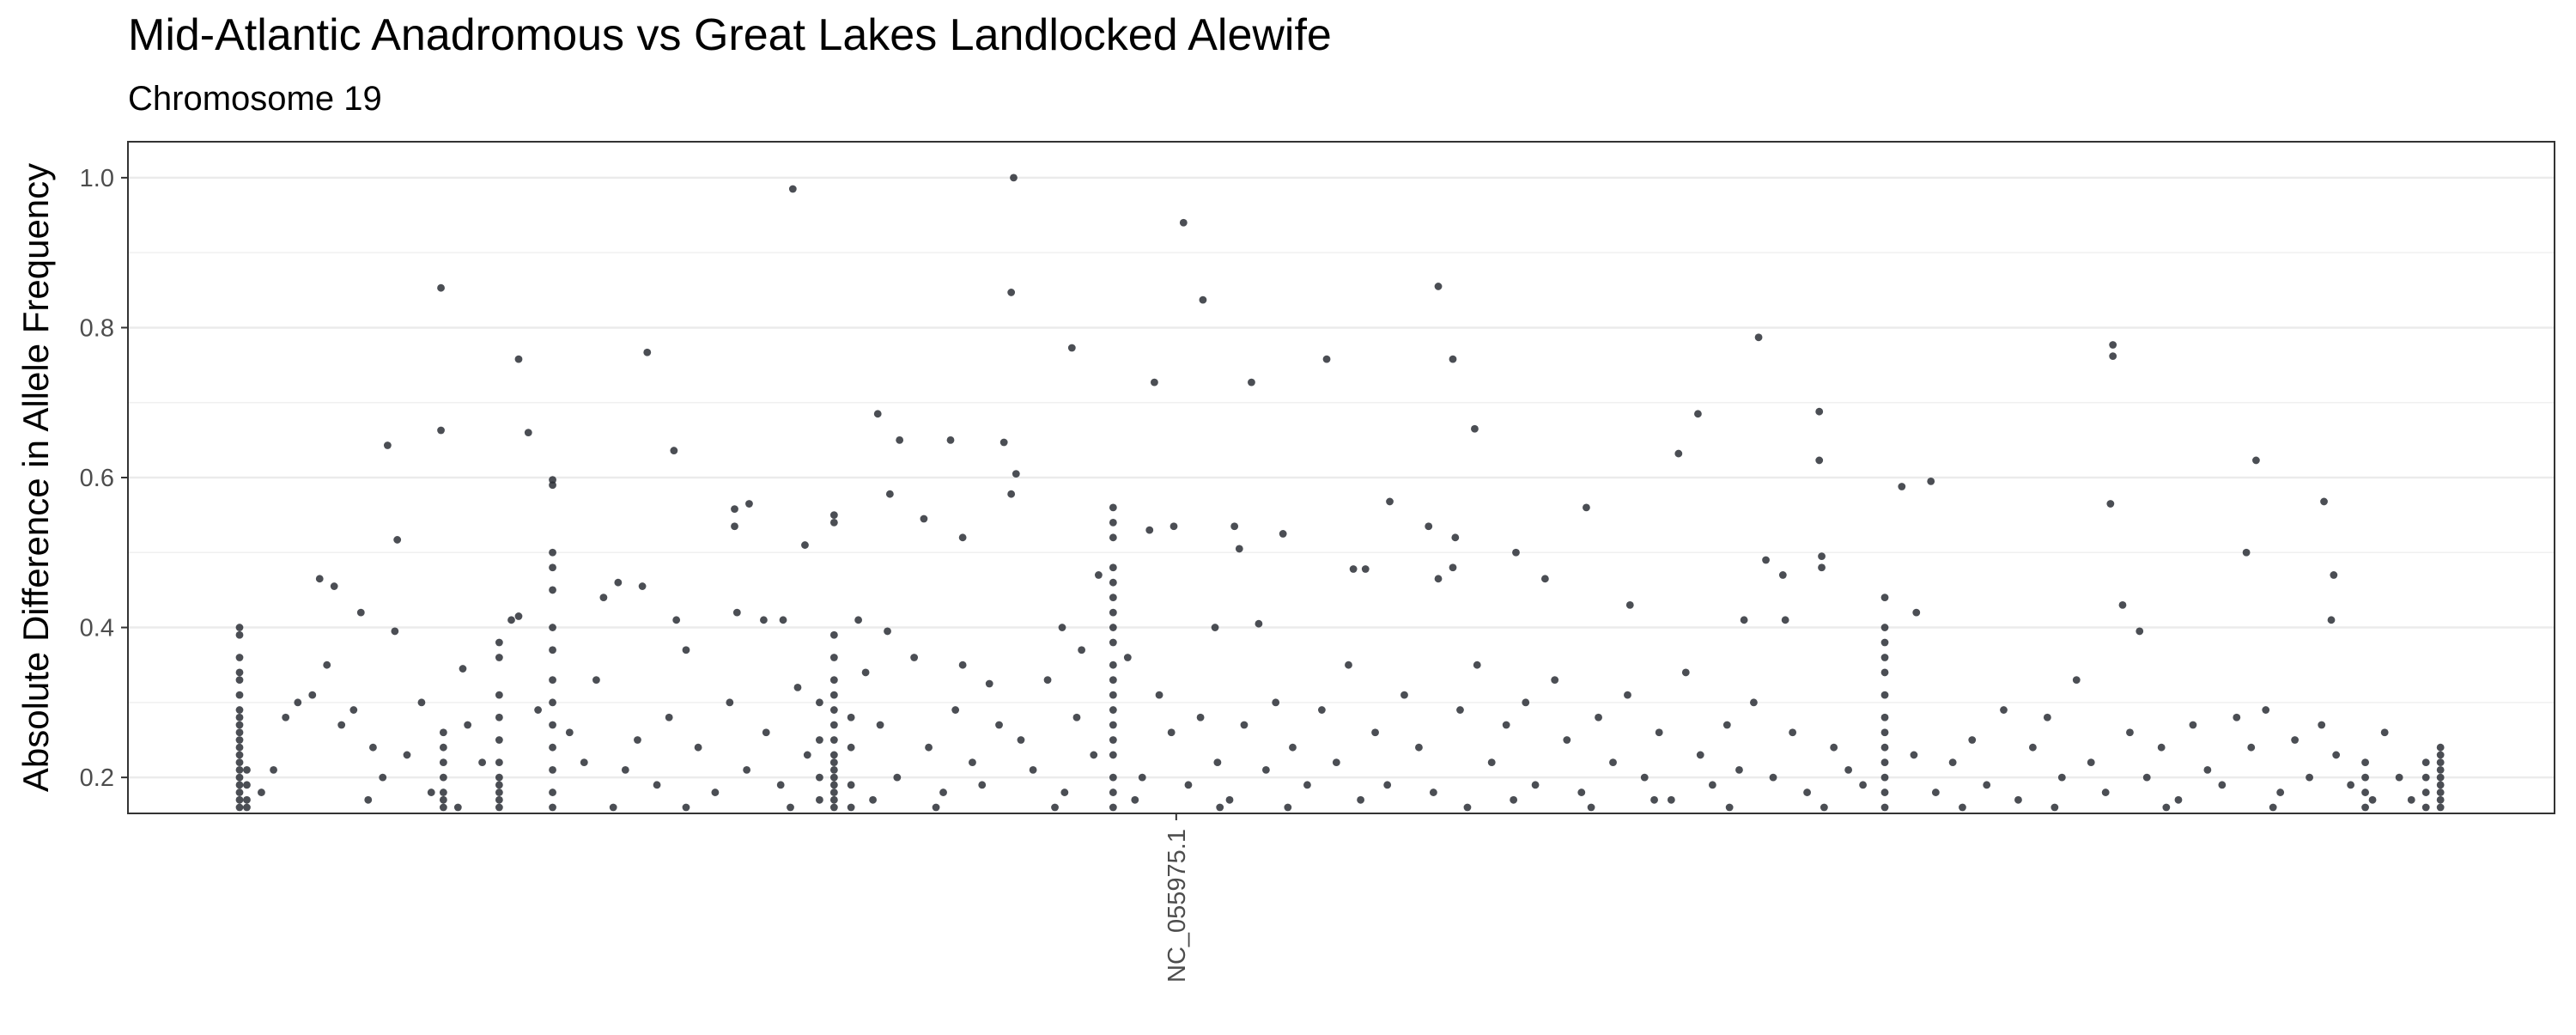 The image size is (2576, 1035). What do you see at coordinates (97, 328) in the screenshot?
I see `y-tick-label: 0.8` at bounding box center [97, 328].